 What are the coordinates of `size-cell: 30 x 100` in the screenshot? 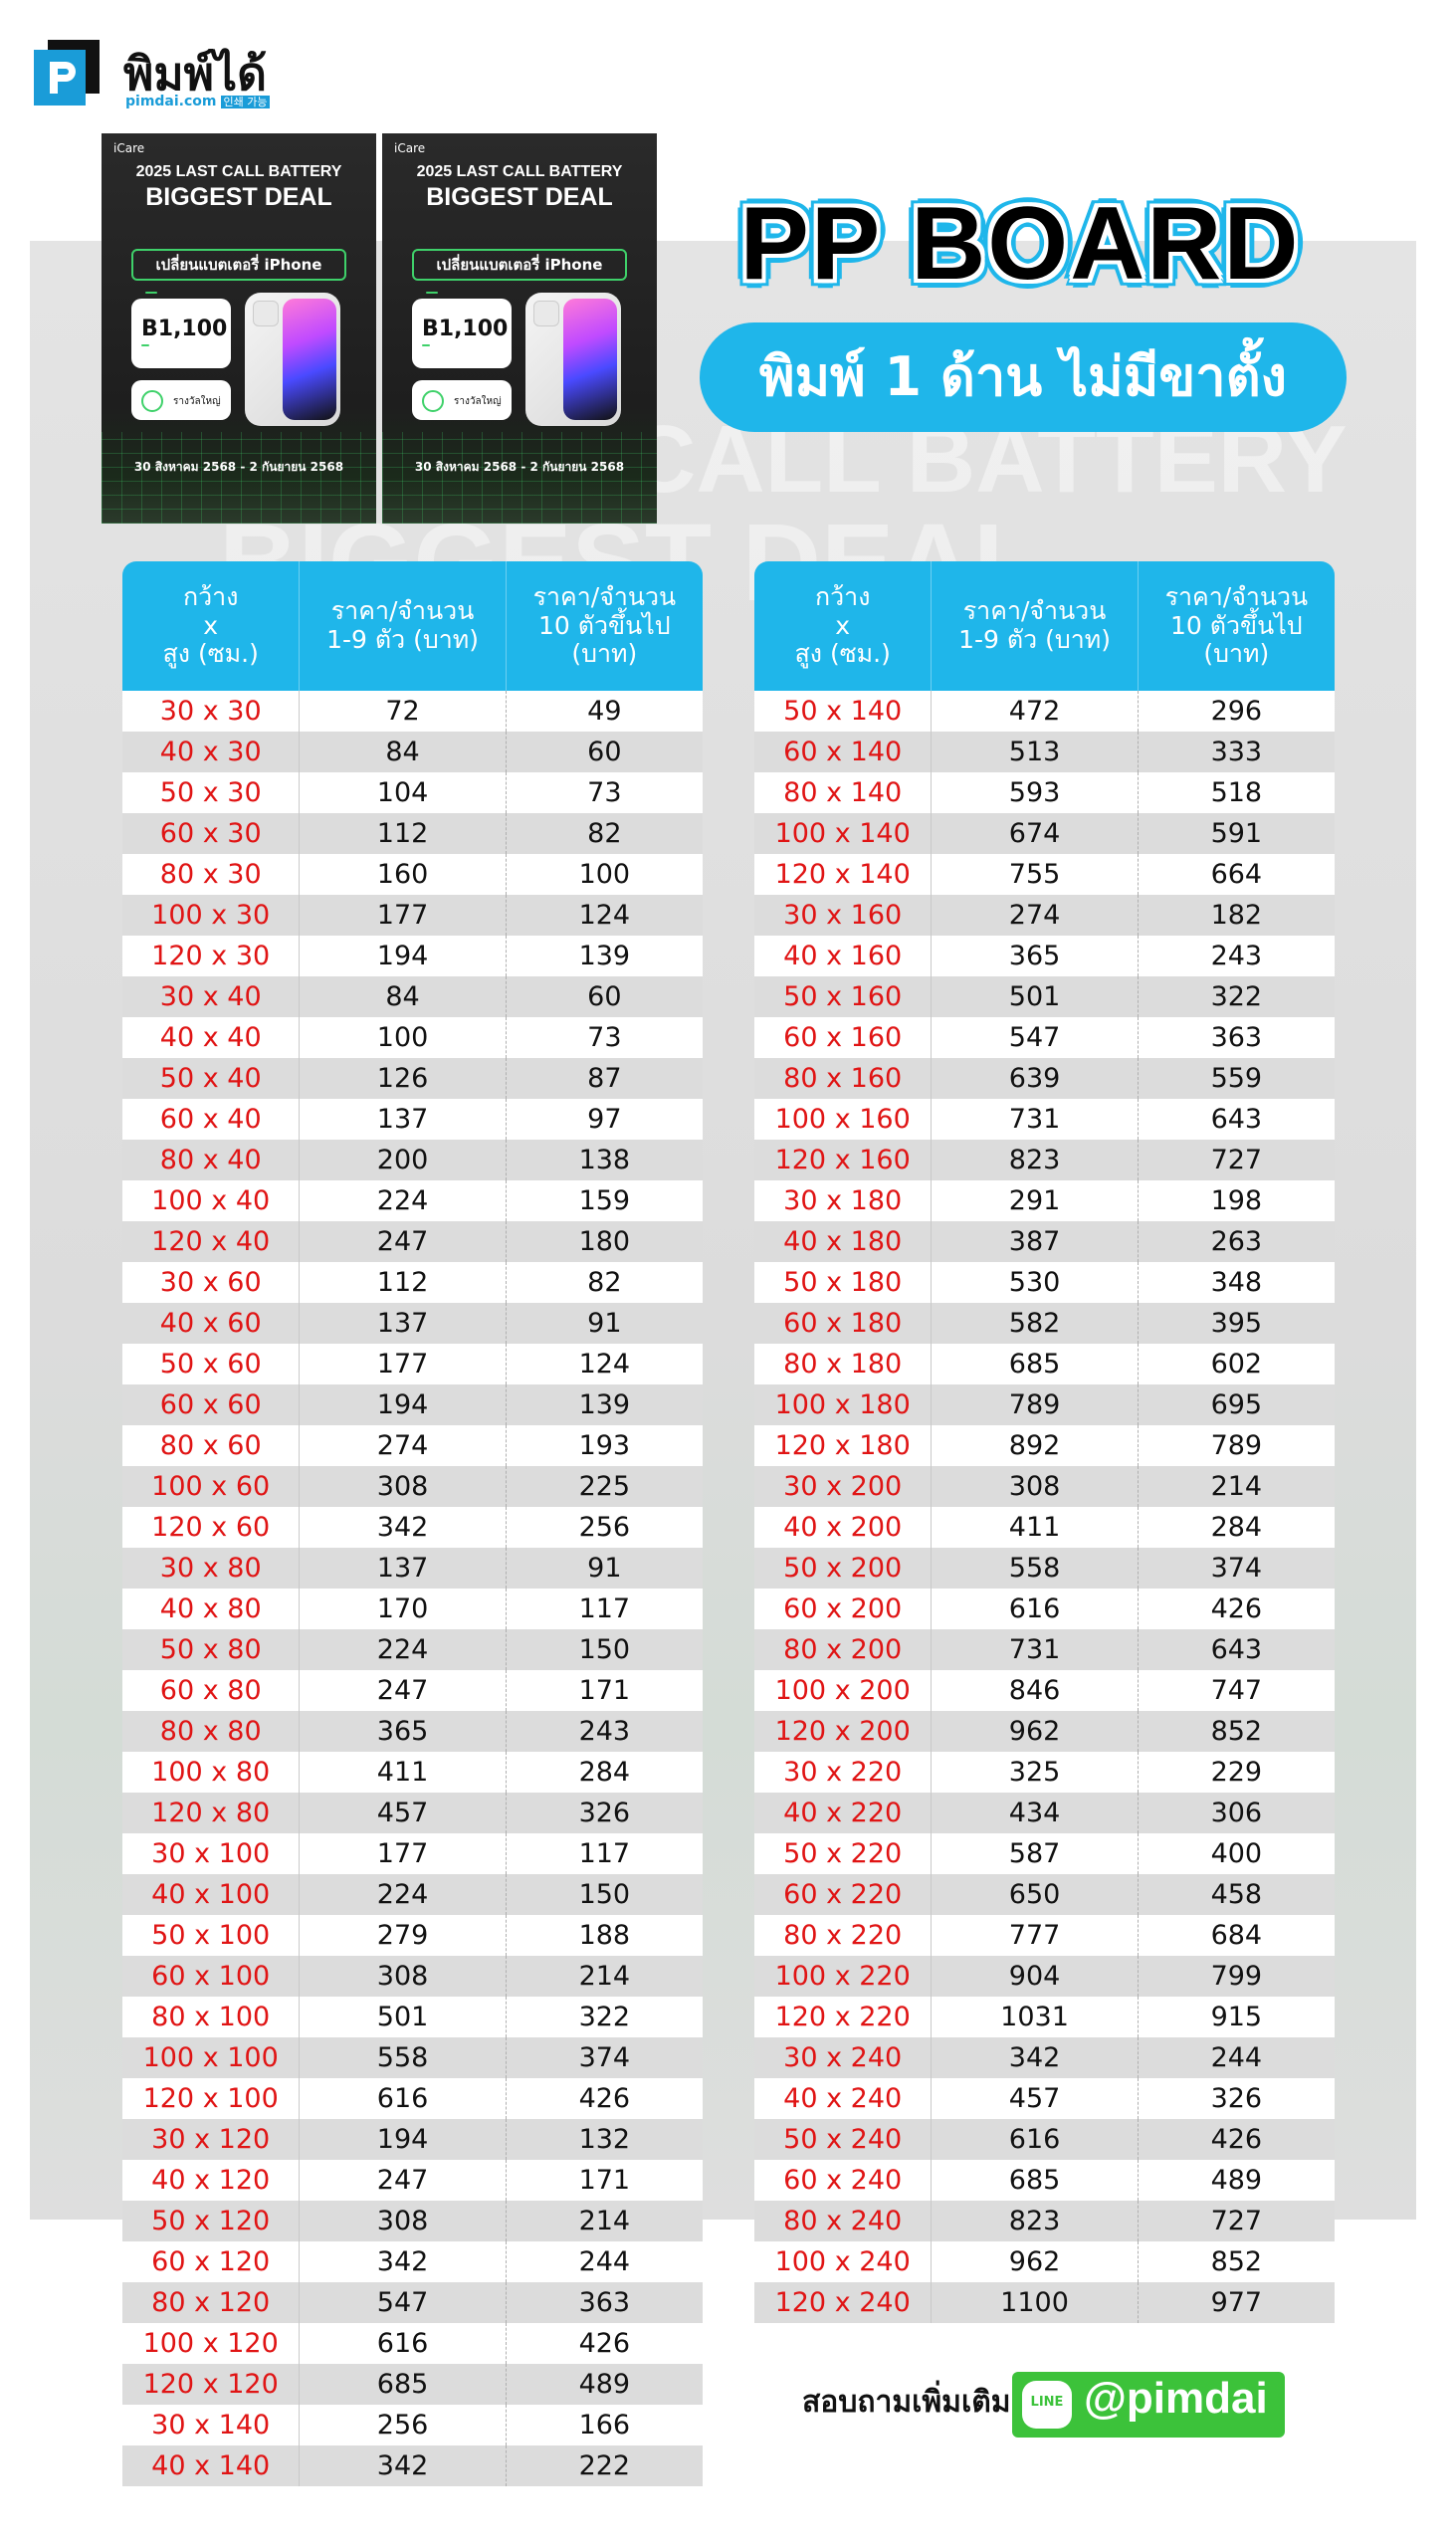 It's located at (211, 1853).